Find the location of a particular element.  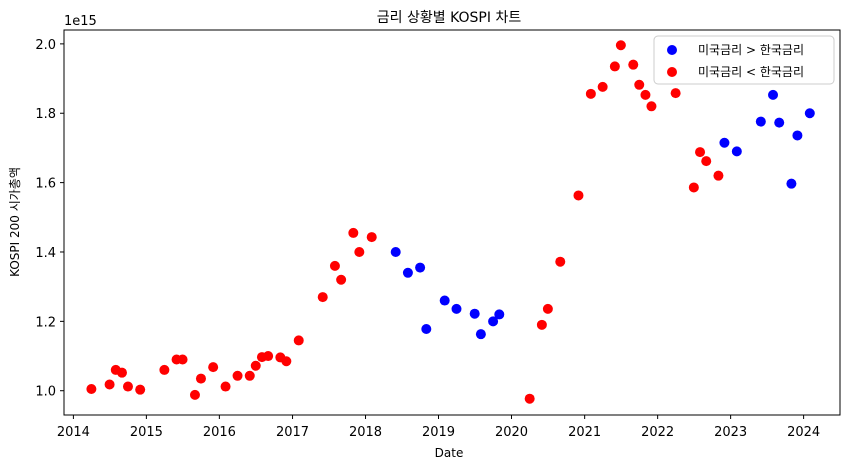

x-tick-label: 2021 is located at coordinates (584, 432).